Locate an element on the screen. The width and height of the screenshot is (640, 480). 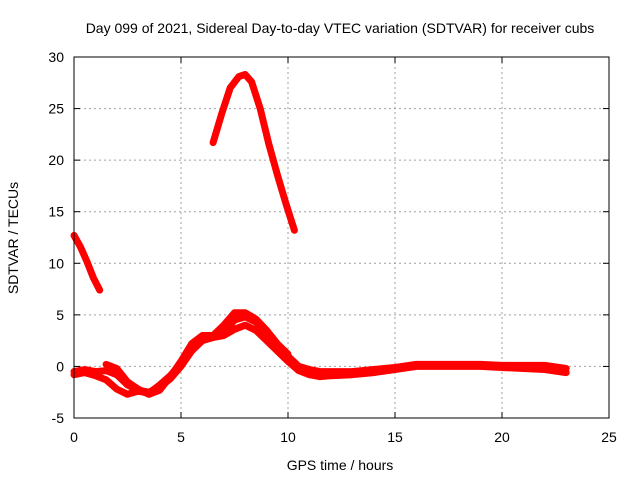
y-tick-label: 10 is located at coordinates (56, 263).